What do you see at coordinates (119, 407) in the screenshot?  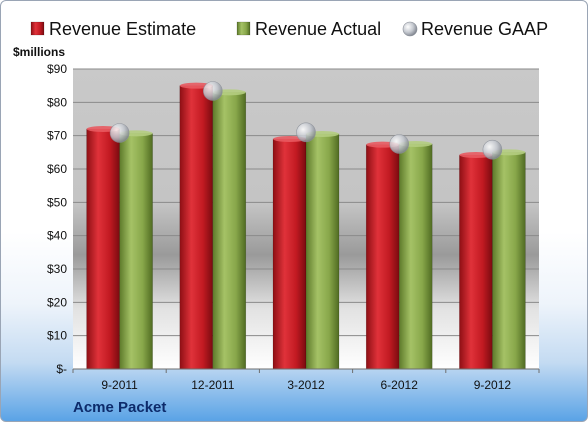 I see `company-name: Acme Packet` at bounding box center [119, 407].